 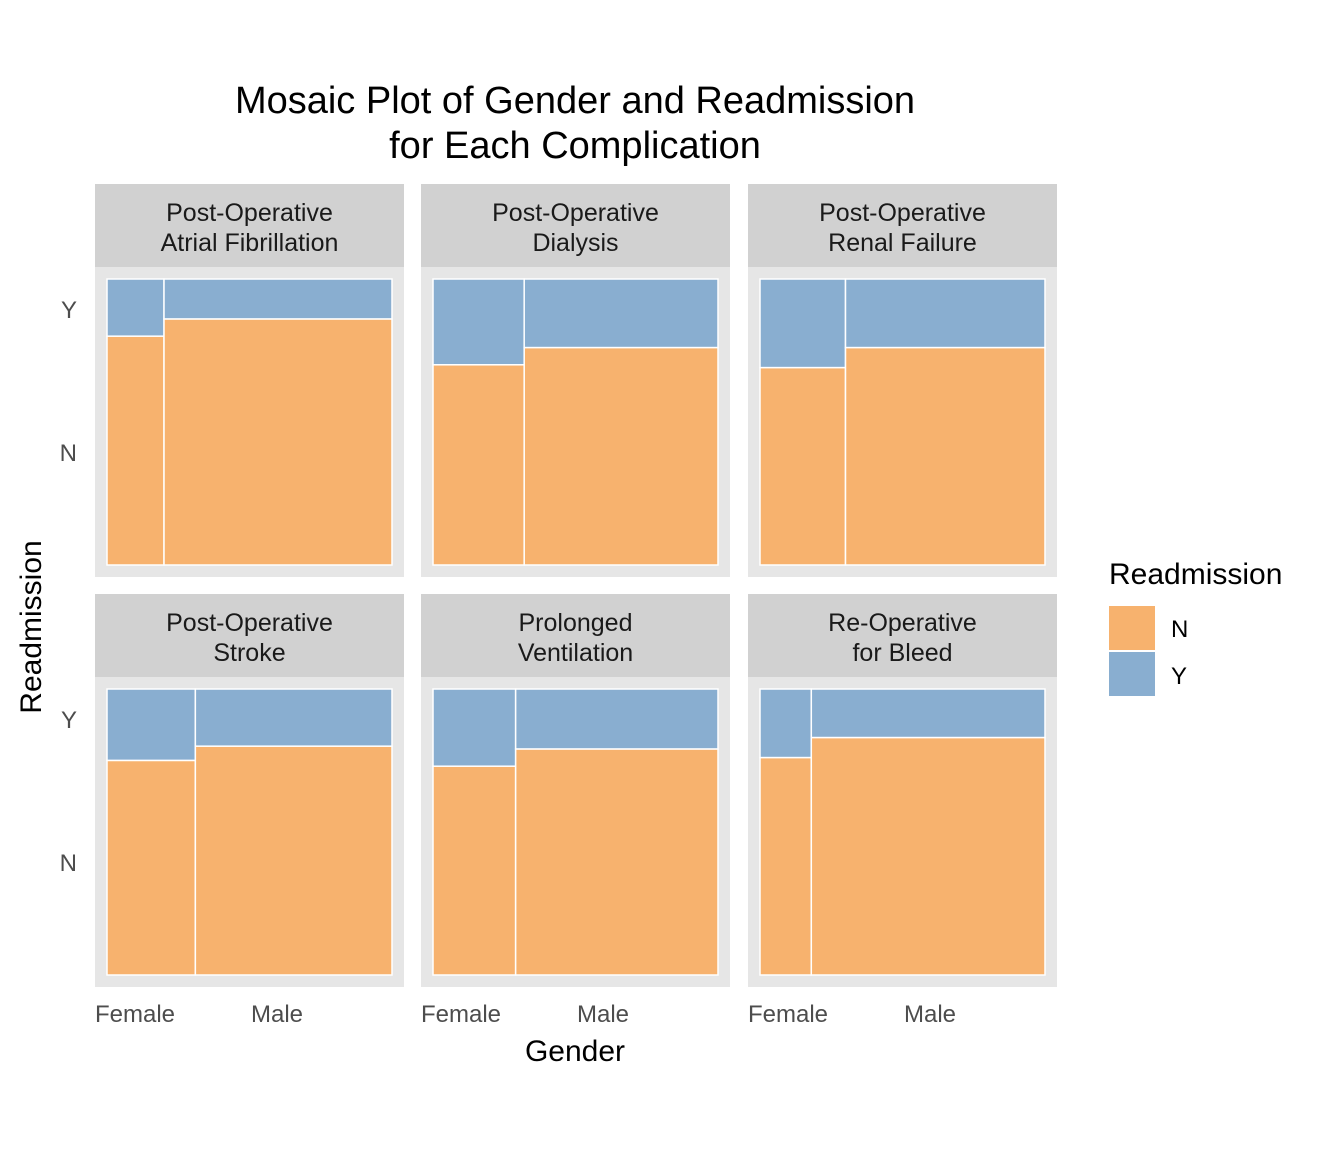 What do you see at coordinates (902, 623) in the screenshot?
I see `strip-label: Re-Operative` at bounding box center [902, 623].